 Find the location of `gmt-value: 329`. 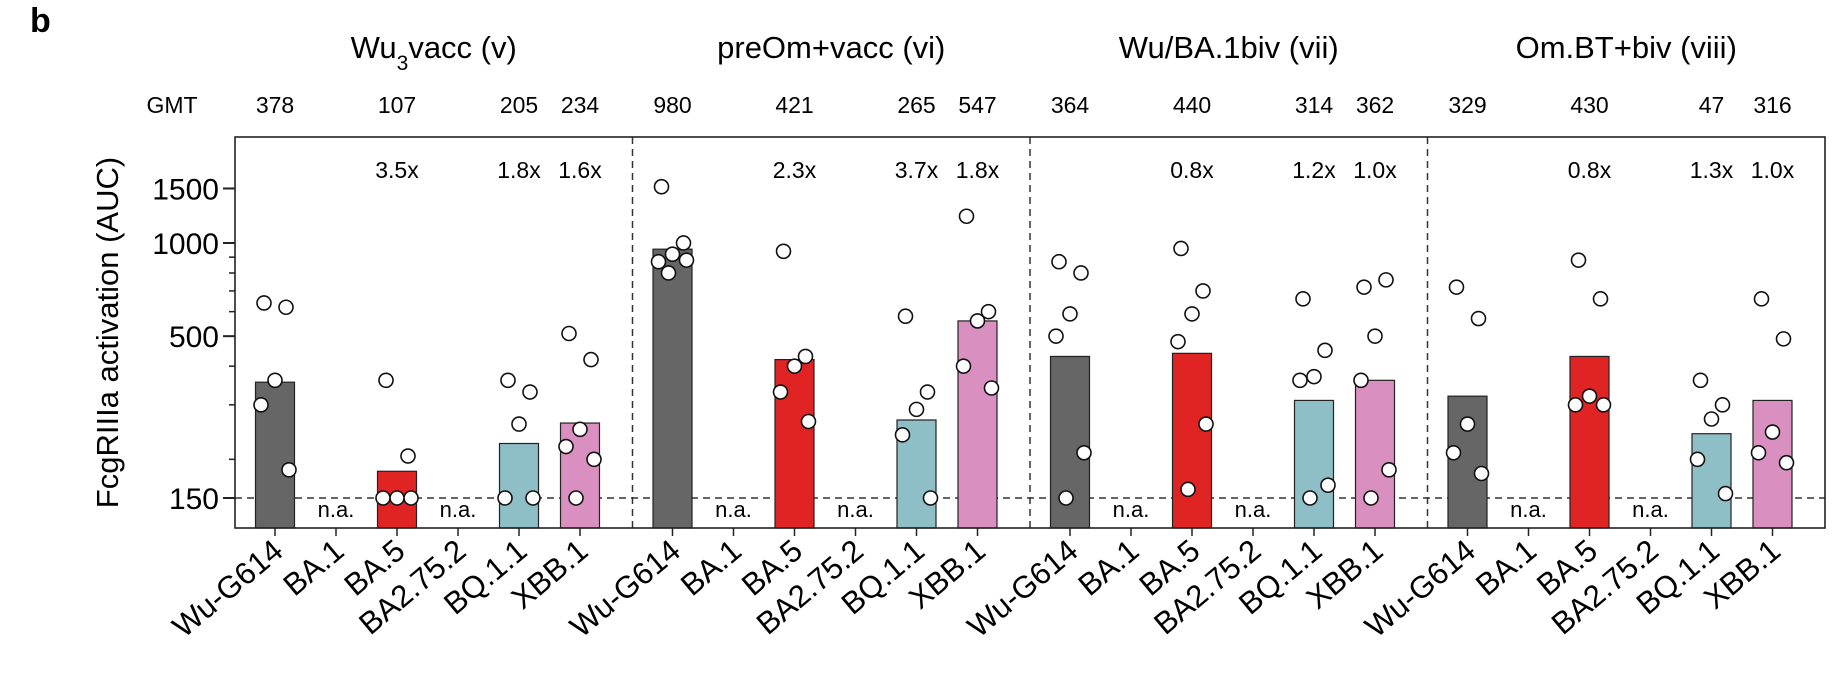

gmt-value: 329 is located at coordinates (1467, 105).